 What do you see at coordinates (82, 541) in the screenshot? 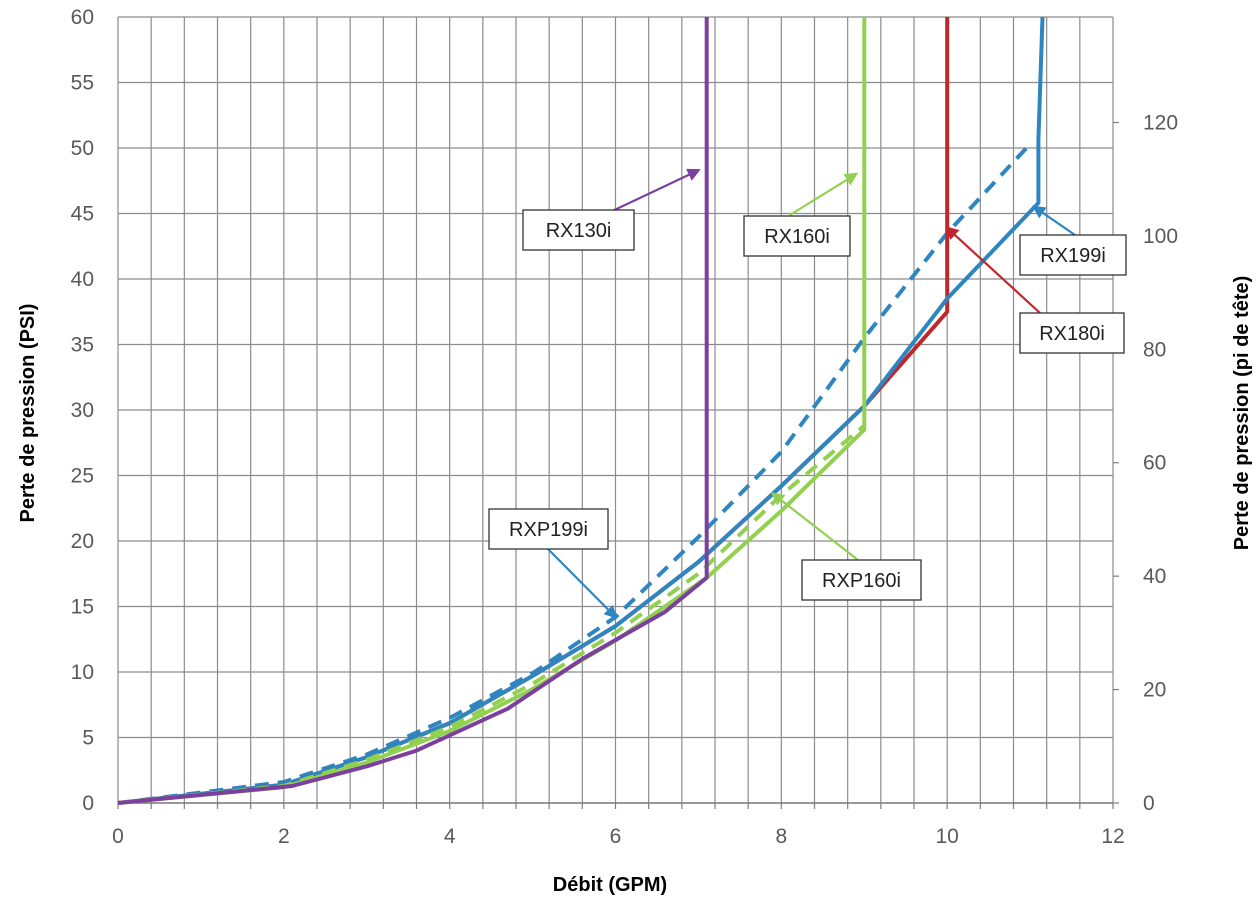
I see `y-tick-label: 20` at bounding box center [82, 541].